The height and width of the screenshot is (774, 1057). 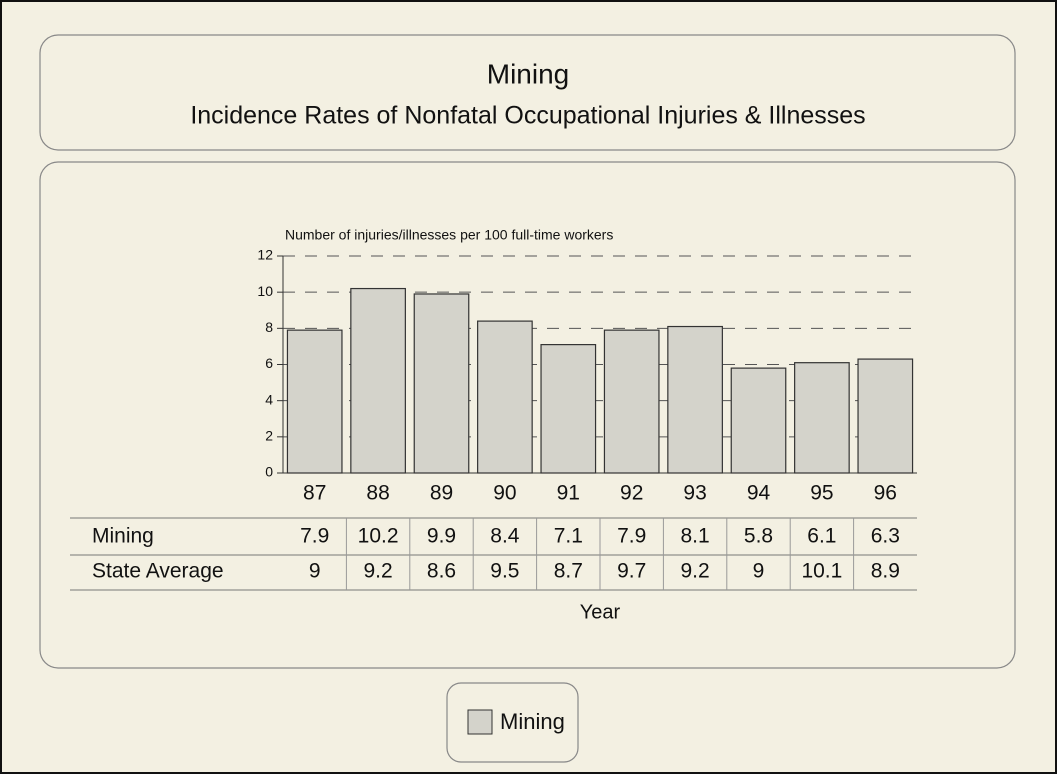 I want to click on table-cell: 8.7, so click(x=568, y=571).